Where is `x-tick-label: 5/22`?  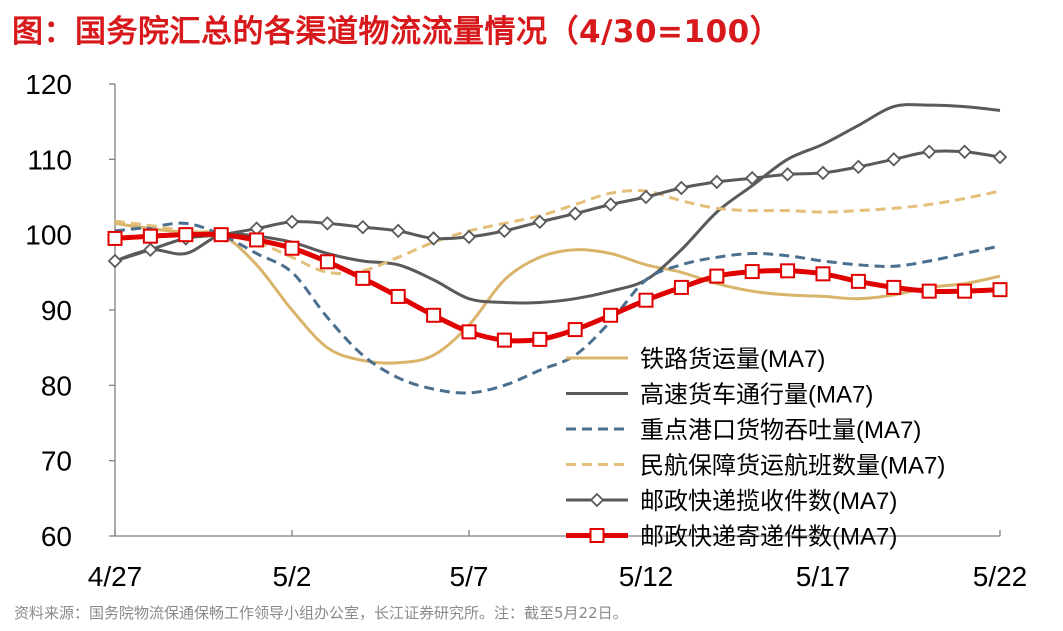 x-tick-label: 5/22 is located at coordinates (1000, 576).